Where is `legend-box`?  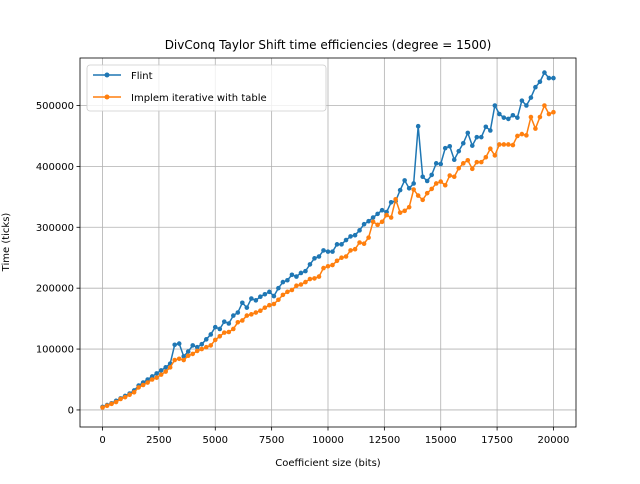
legend-box is located at coordinates (206, 88).